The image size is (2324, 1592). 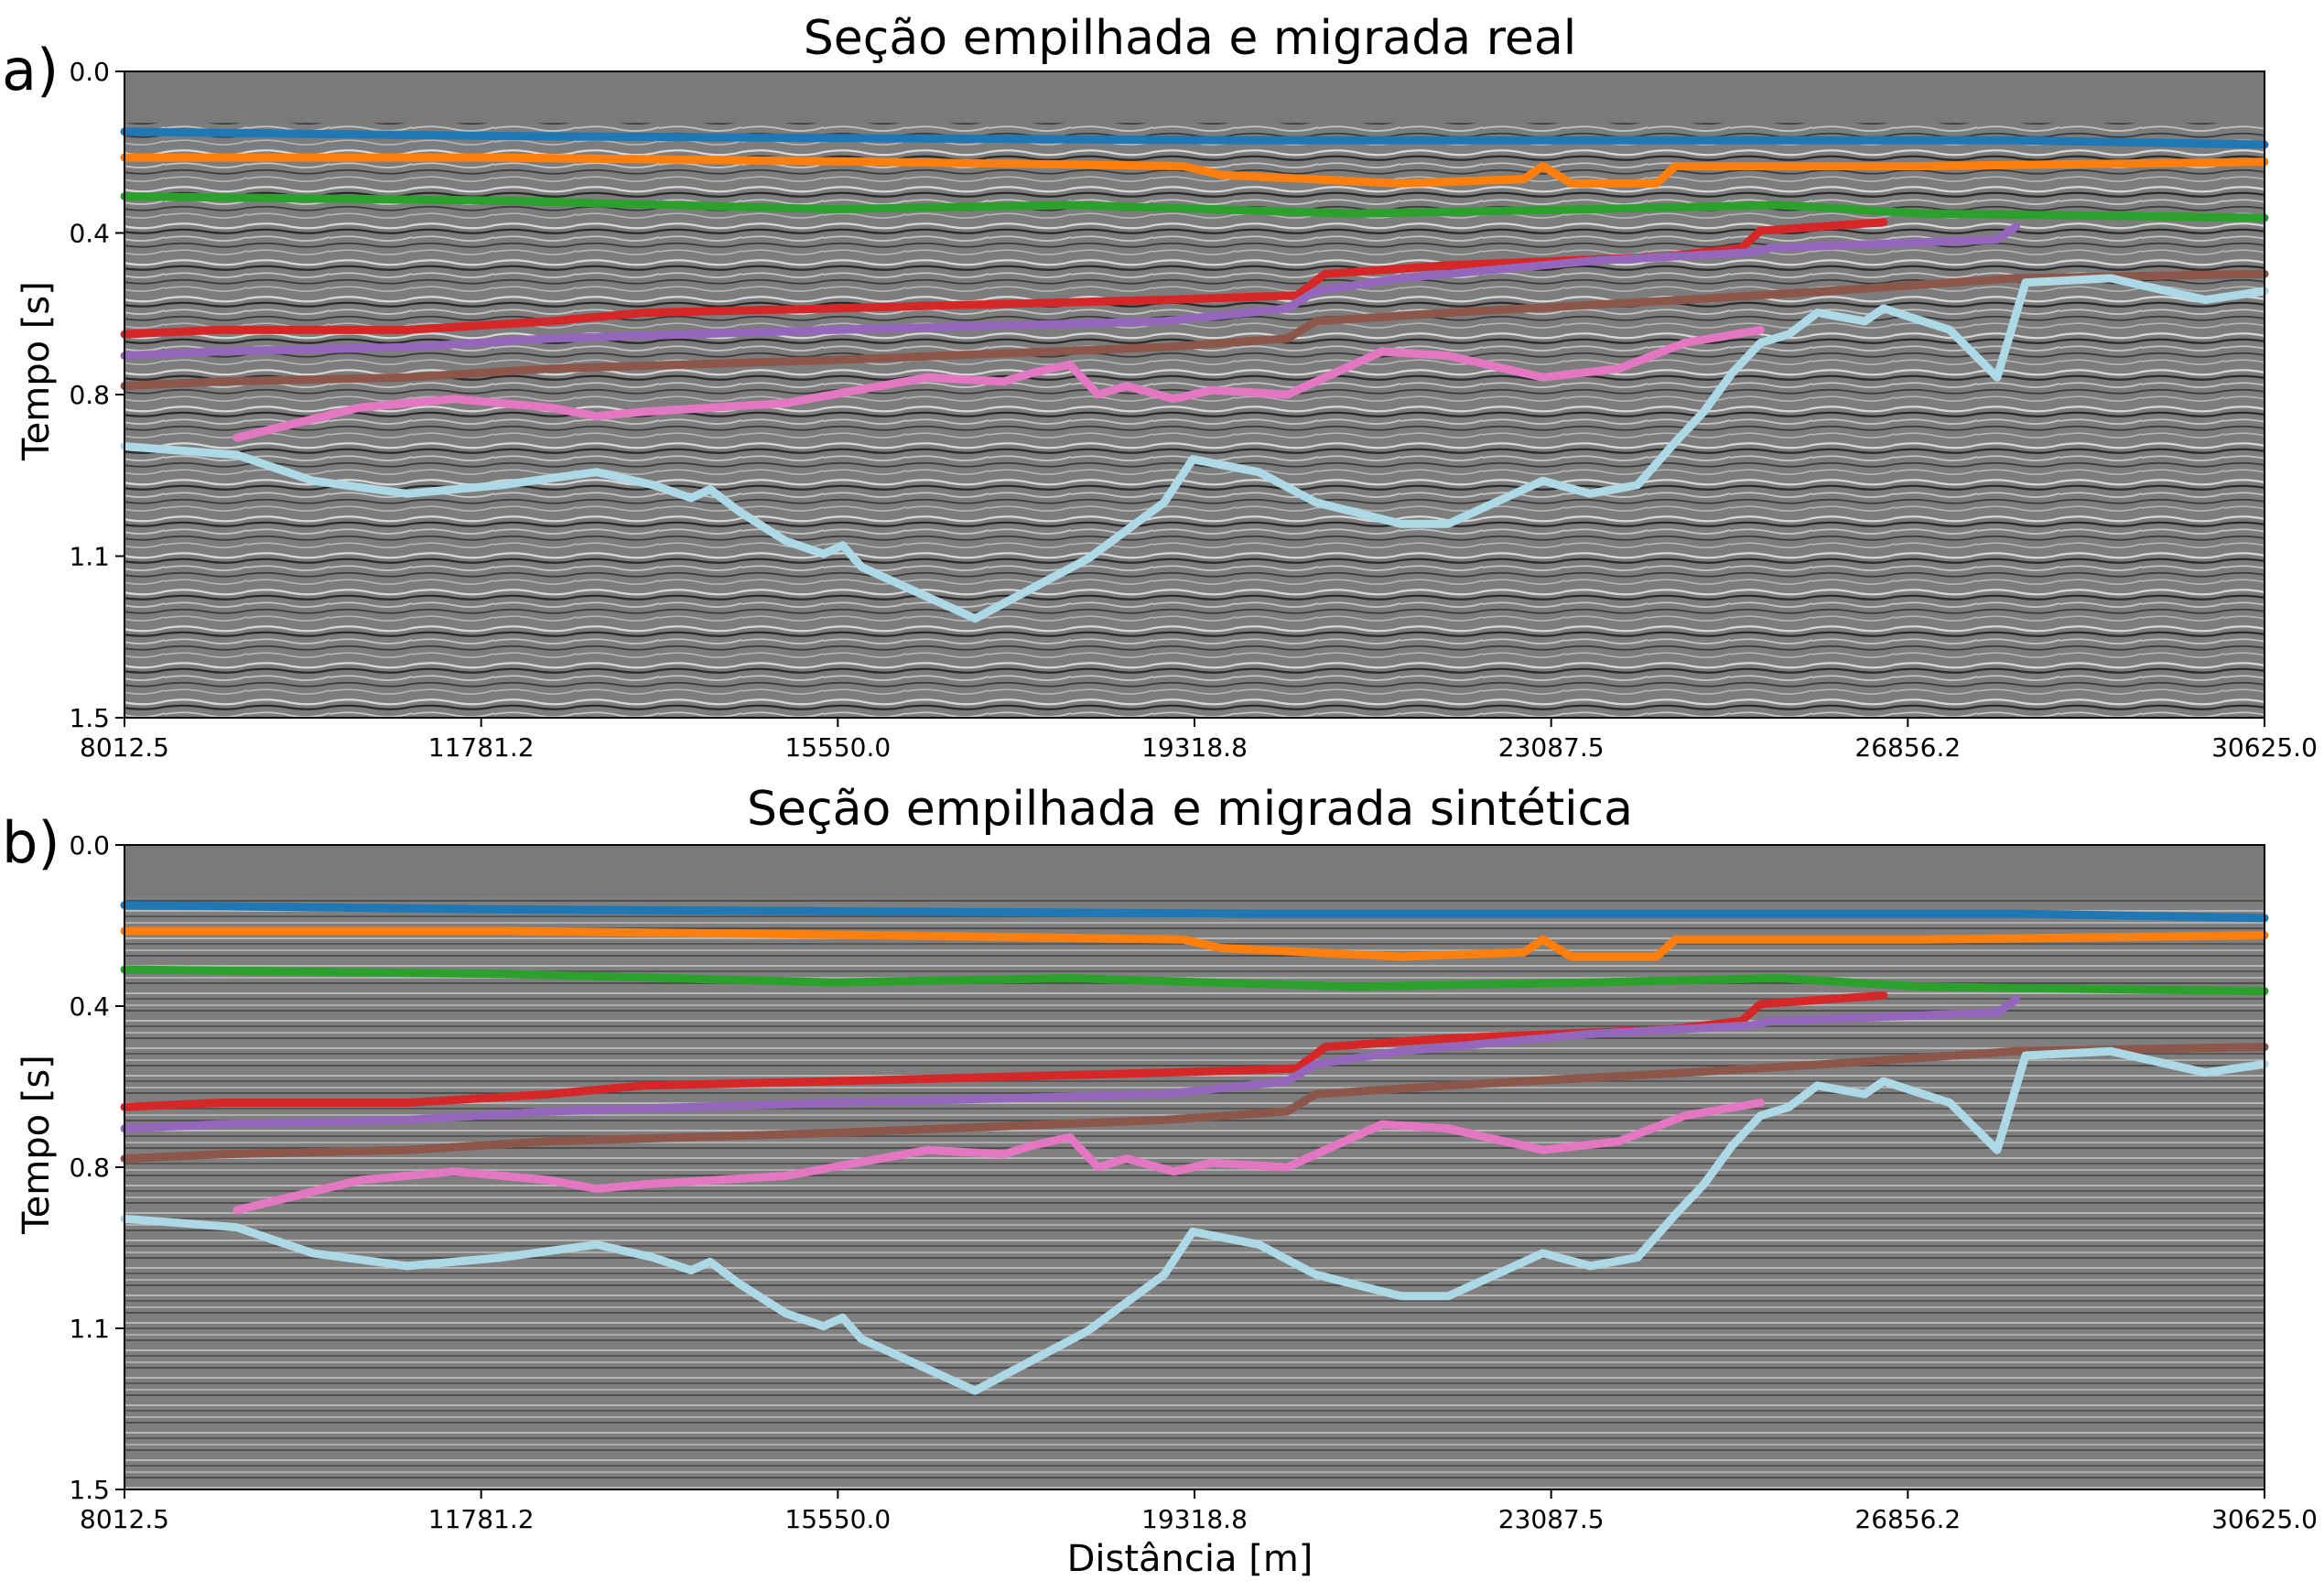 What do you see at coordinates (124, 1519) in the screenshot?
I see `panel-b-xtick-label: 8012.5` at bounding box center [124, 1519].